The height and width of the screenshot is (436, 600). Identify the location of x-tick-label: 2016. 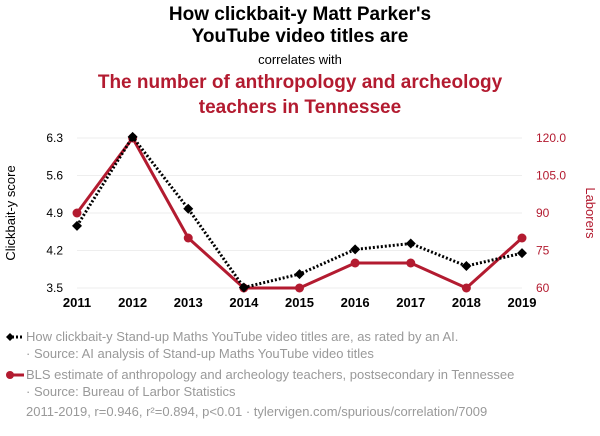
(355, 302).